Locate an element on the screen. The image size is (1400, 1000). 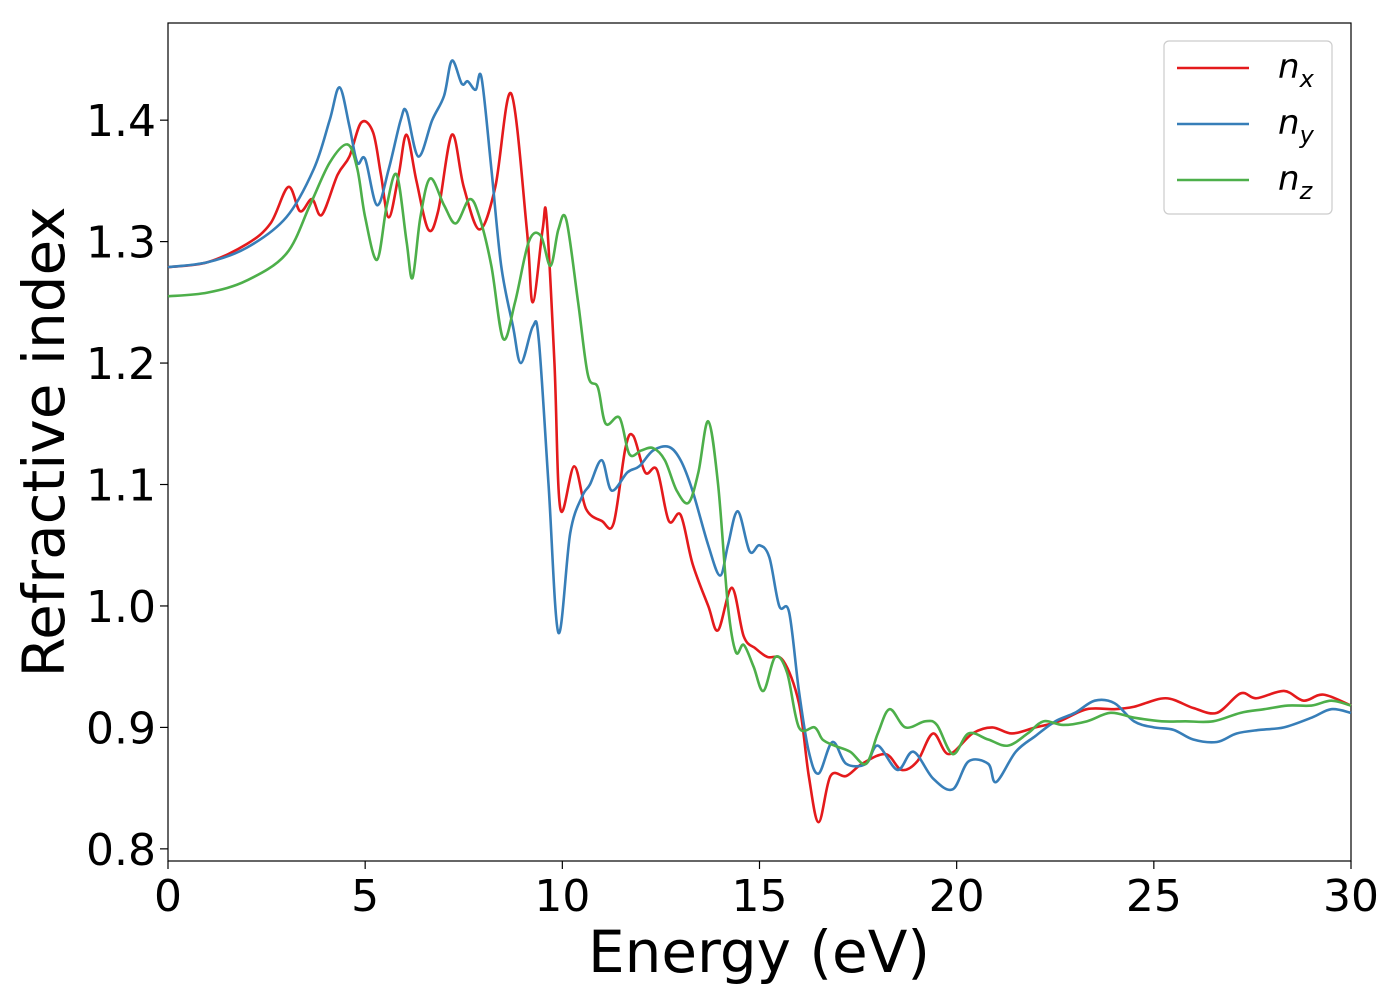
y-tick-label: 1.4 is located at coordinates (121, 121).